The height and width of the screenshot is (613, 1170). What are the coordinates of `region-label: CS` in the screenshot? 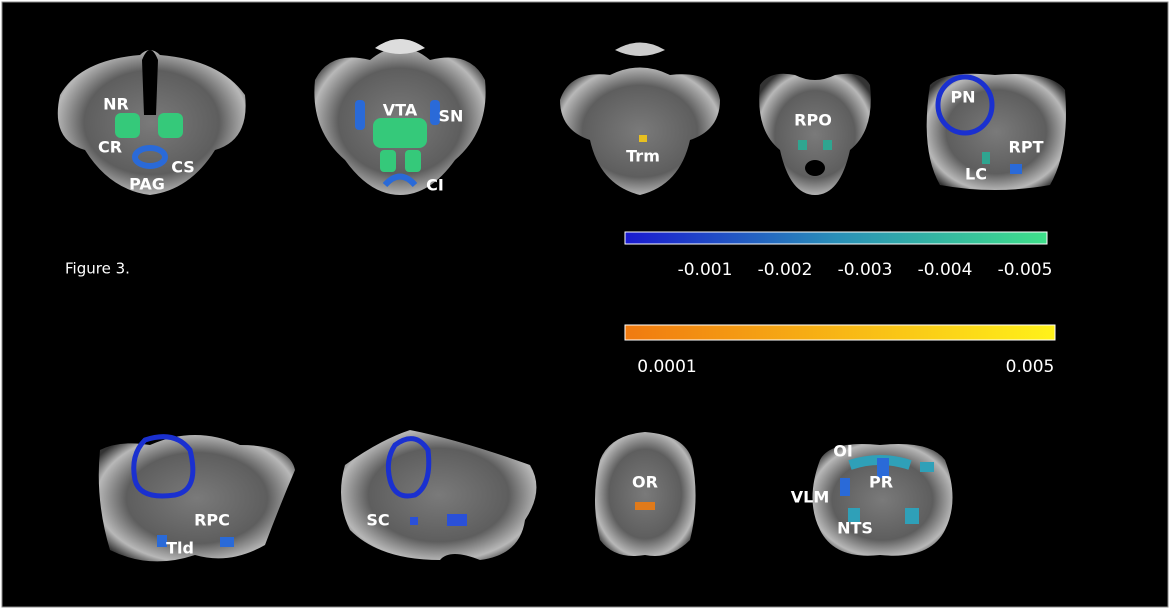 It's located at (183, 167).